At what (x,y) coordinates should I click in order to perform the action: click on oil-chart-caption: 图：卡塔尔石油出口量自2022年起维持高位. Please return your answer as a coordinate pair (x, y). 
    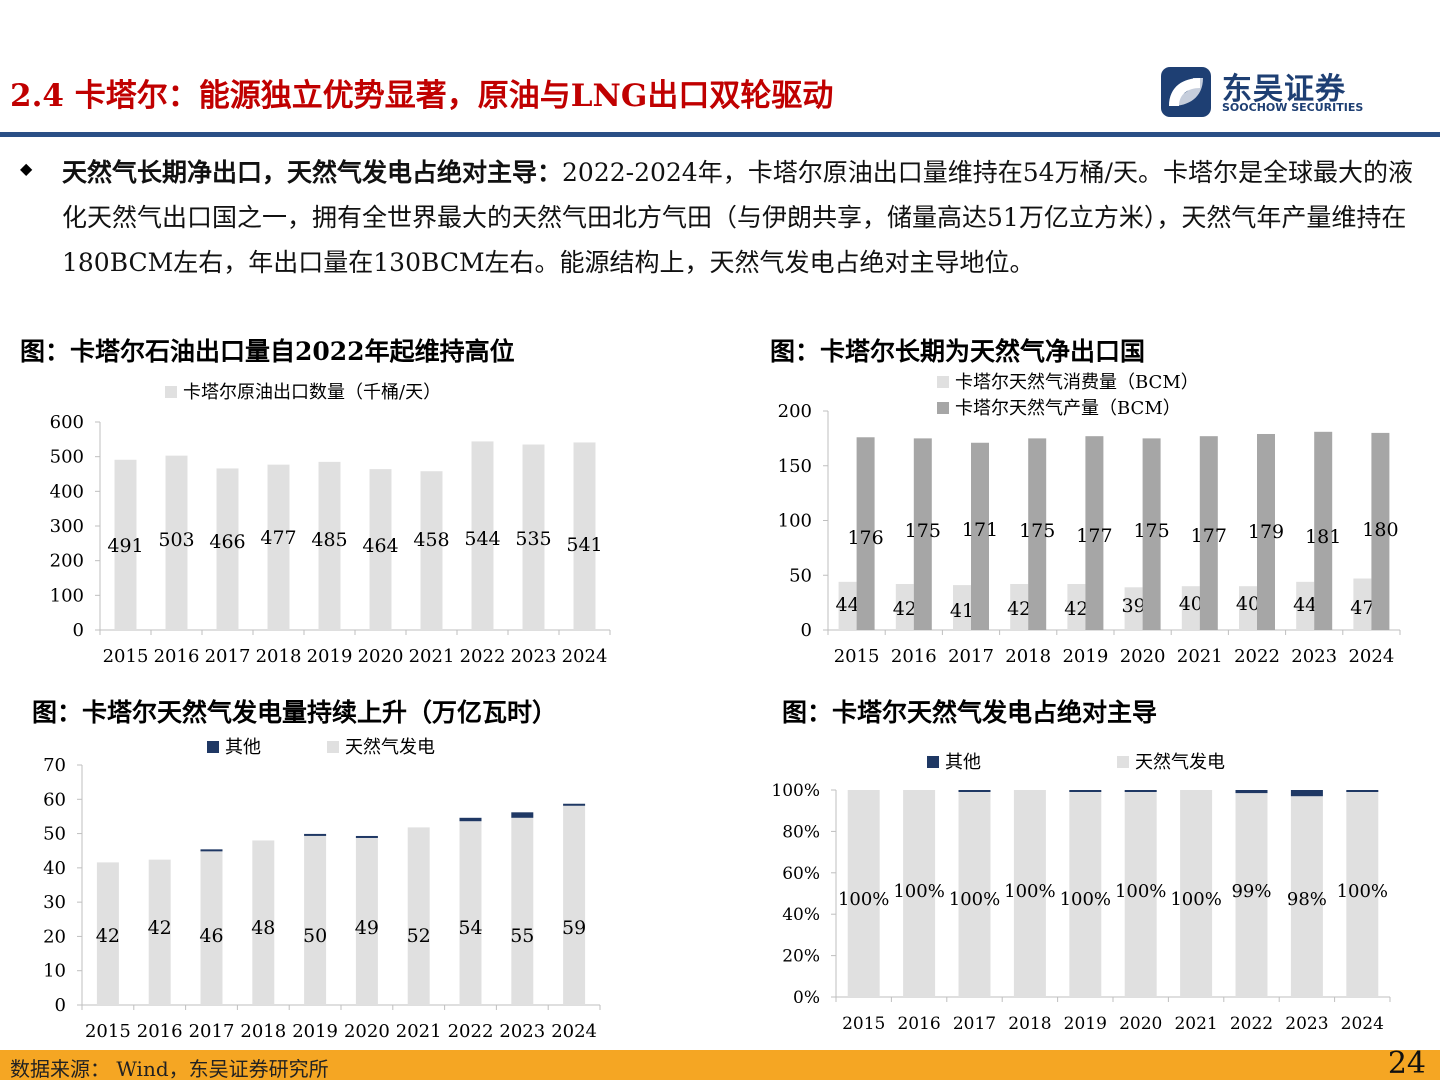
    Looking at the image, I should click on (267, 351).